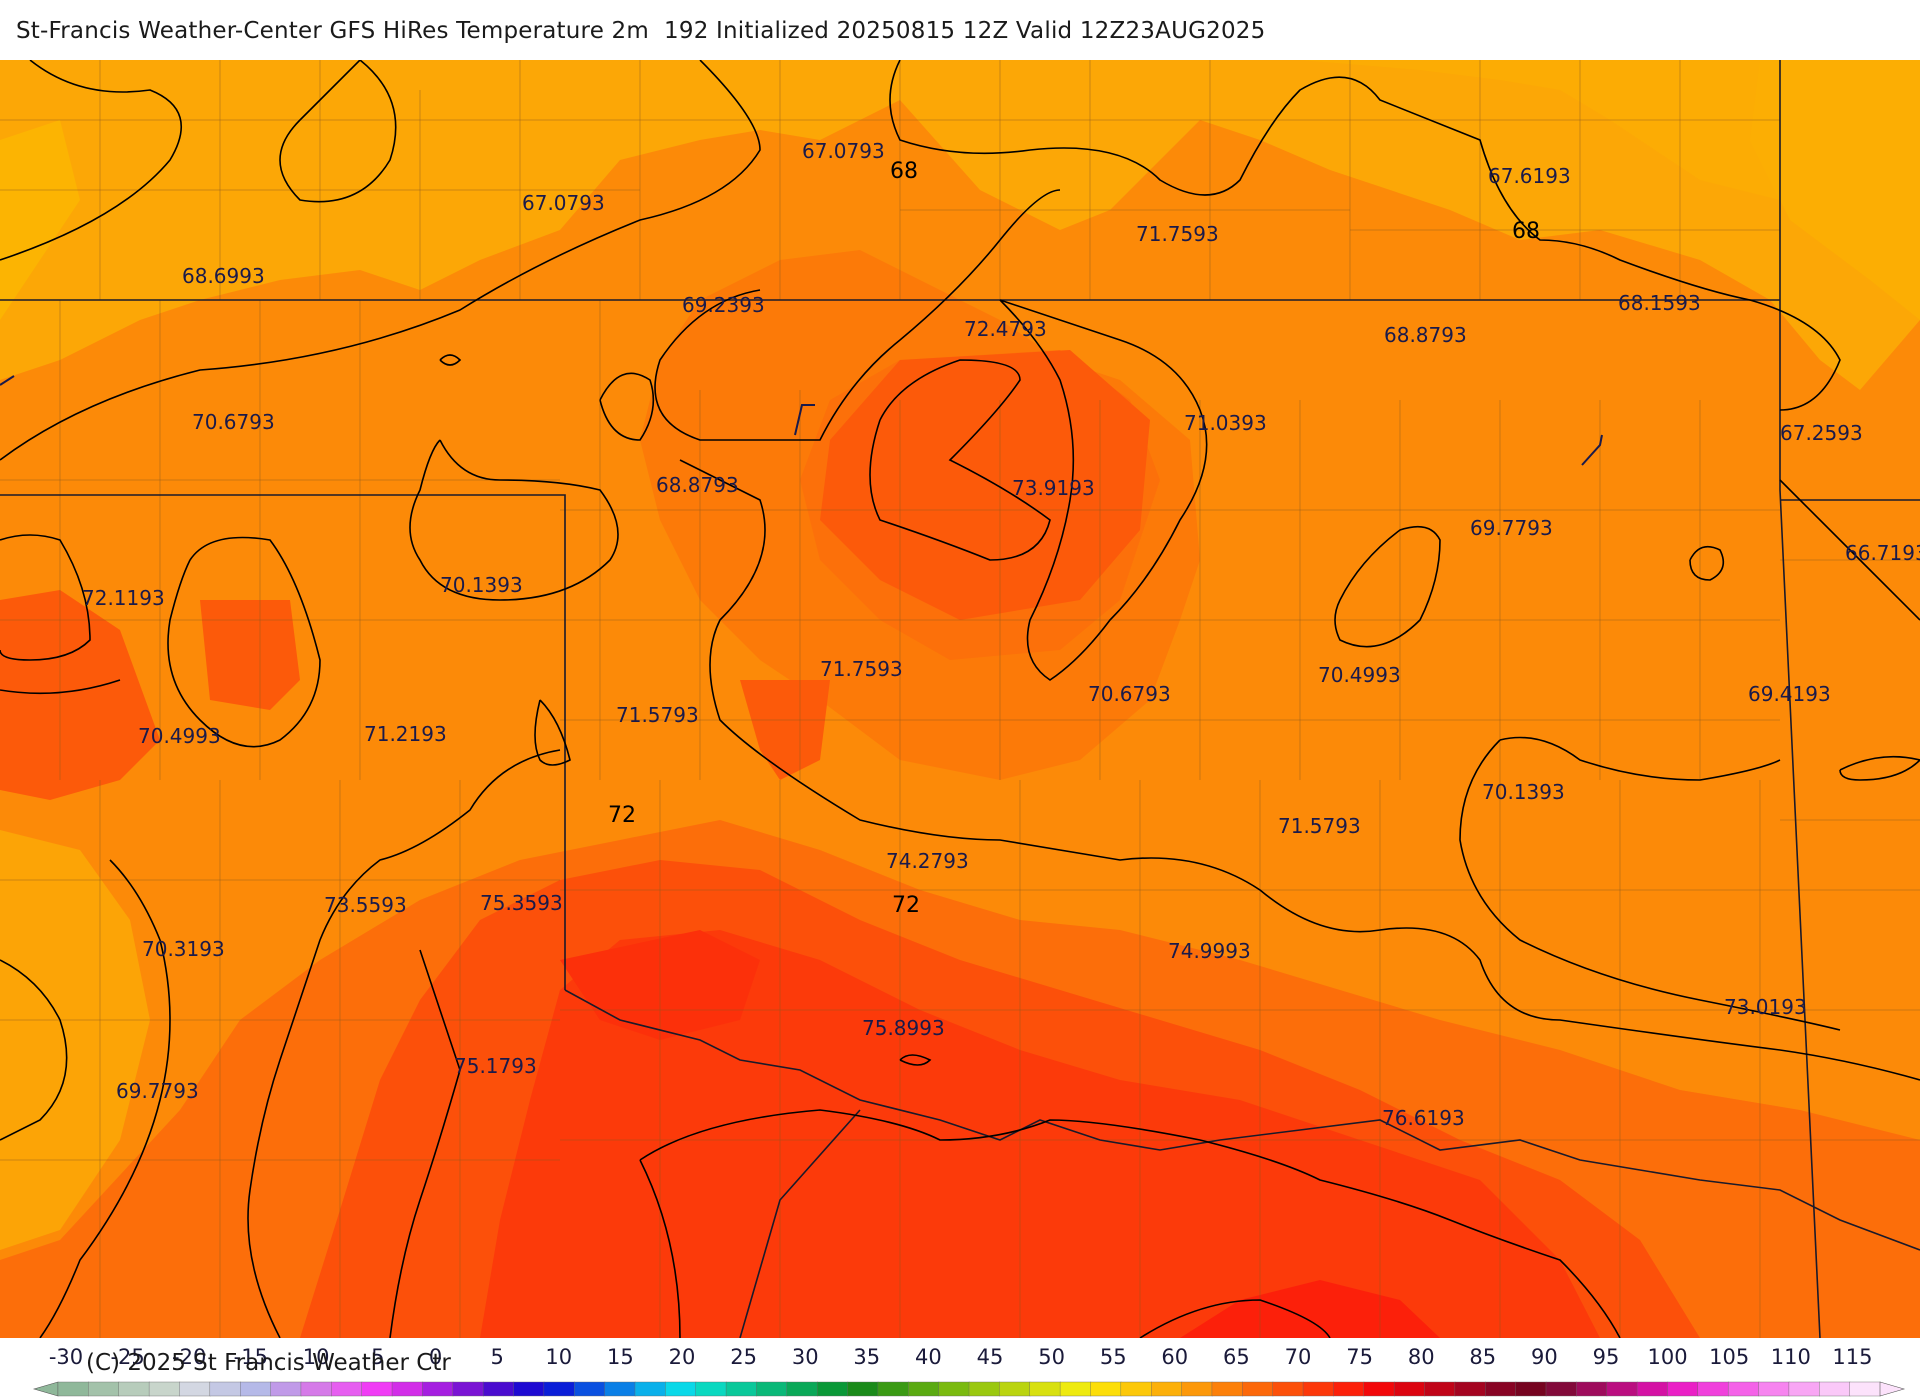 The width and height of the screenshot is (1920, 1400). Describe the element at coordinates (558, 1357) in the screenshot. I see `legend-tick-label: 10` at that location.